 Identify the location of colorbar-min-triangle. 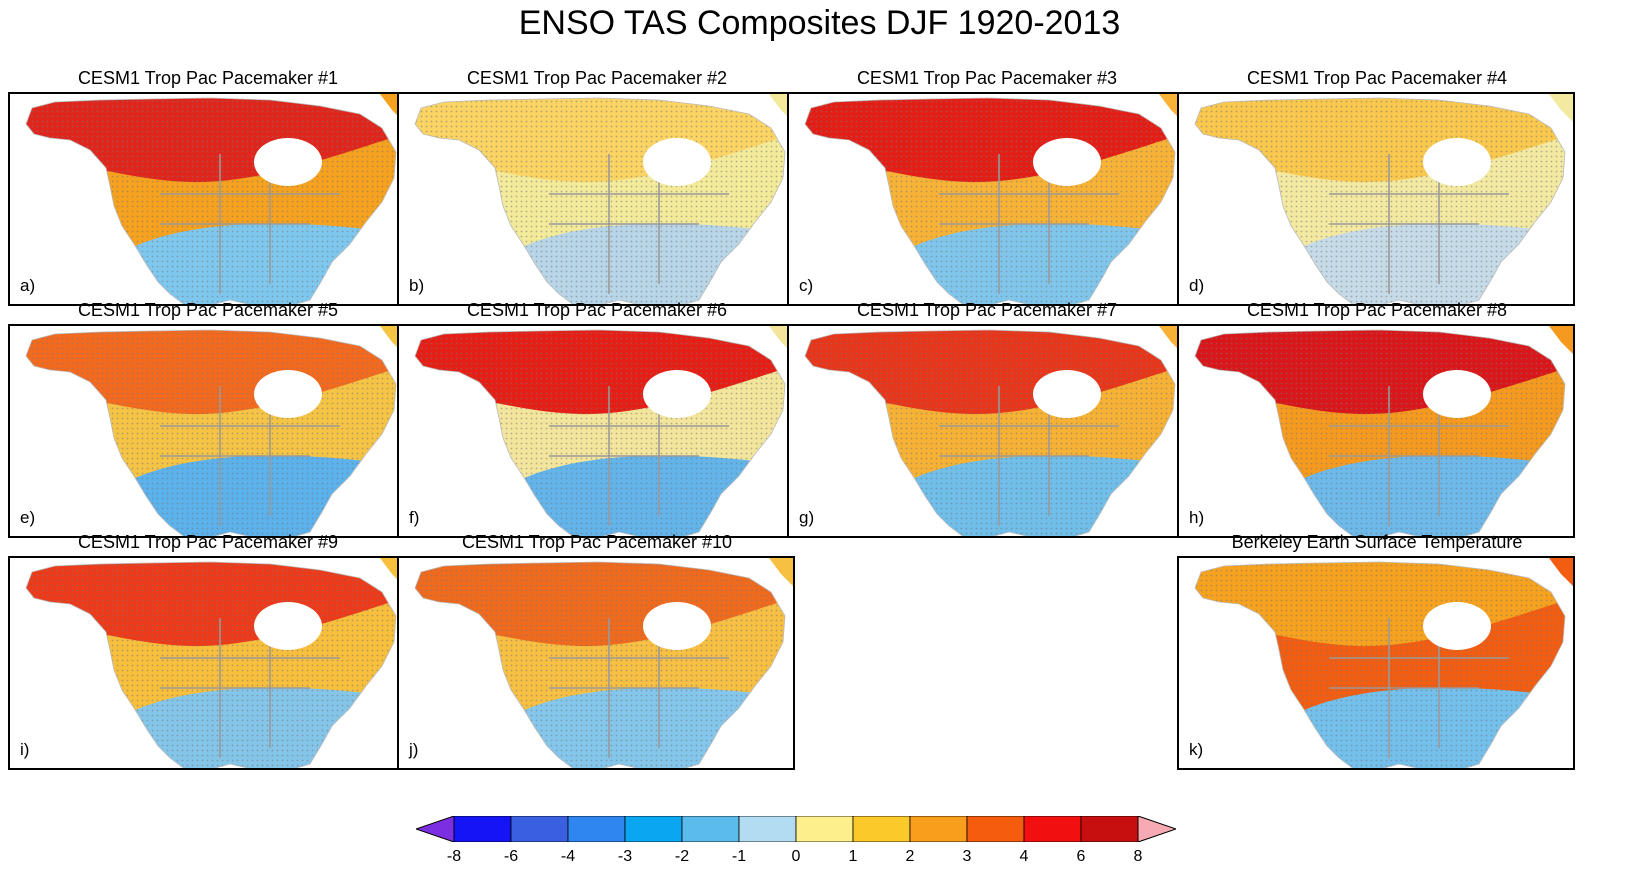
(435, 829).